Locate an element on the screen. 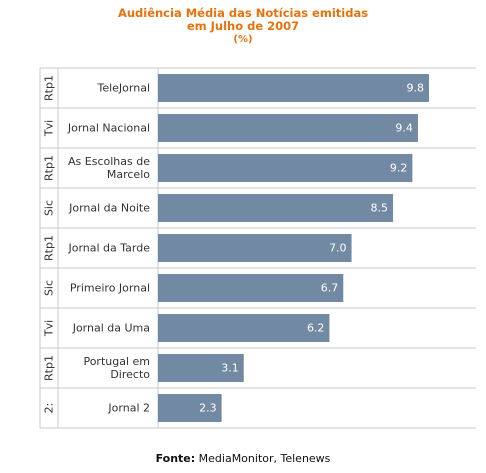 The height and width of the screenshot is (473, 486). category-label: Directo is located at coordinates (130, 374).